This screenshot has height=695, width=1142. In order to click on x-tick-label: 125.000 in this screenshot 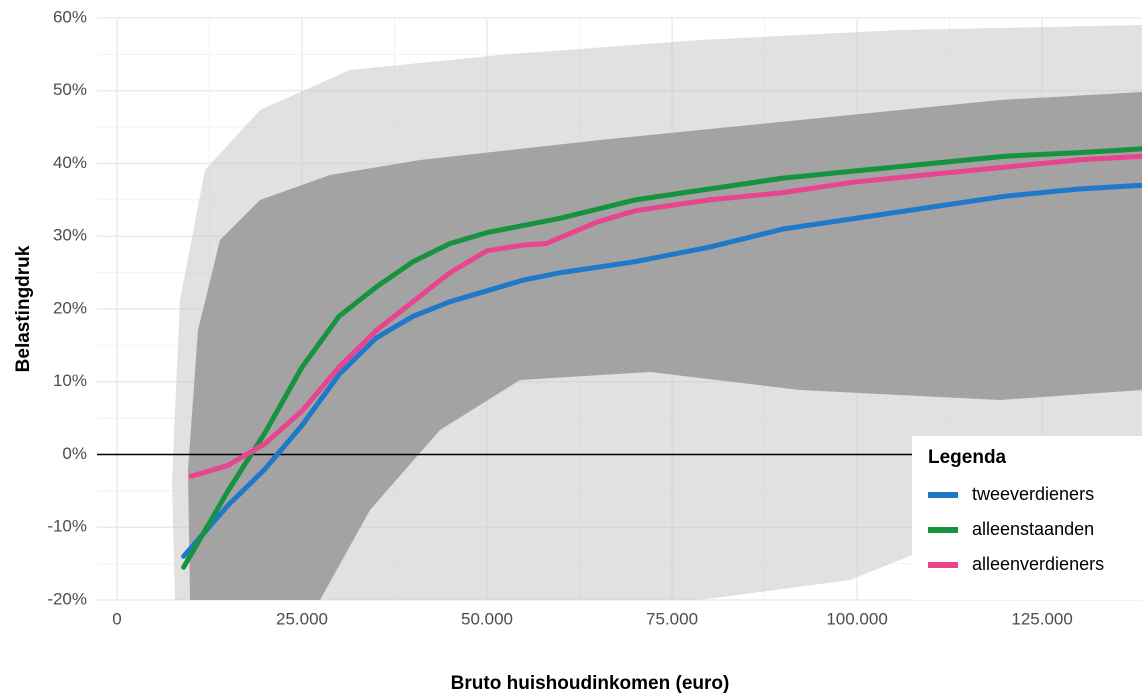, I will do `click(1041, 618)`.